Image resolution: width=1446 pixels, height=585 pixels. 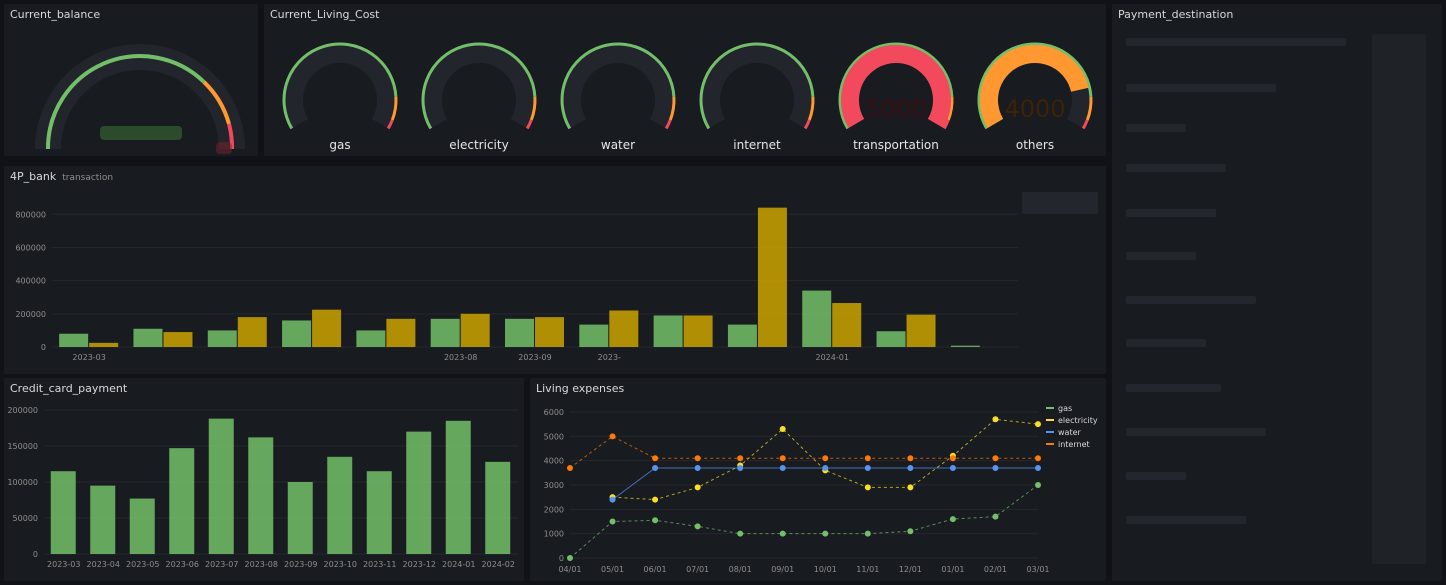 What do you see at coordinates (22, 446) in the screenshot?
I see `y-tick-label: 150000` at bounding box center [22, 446].